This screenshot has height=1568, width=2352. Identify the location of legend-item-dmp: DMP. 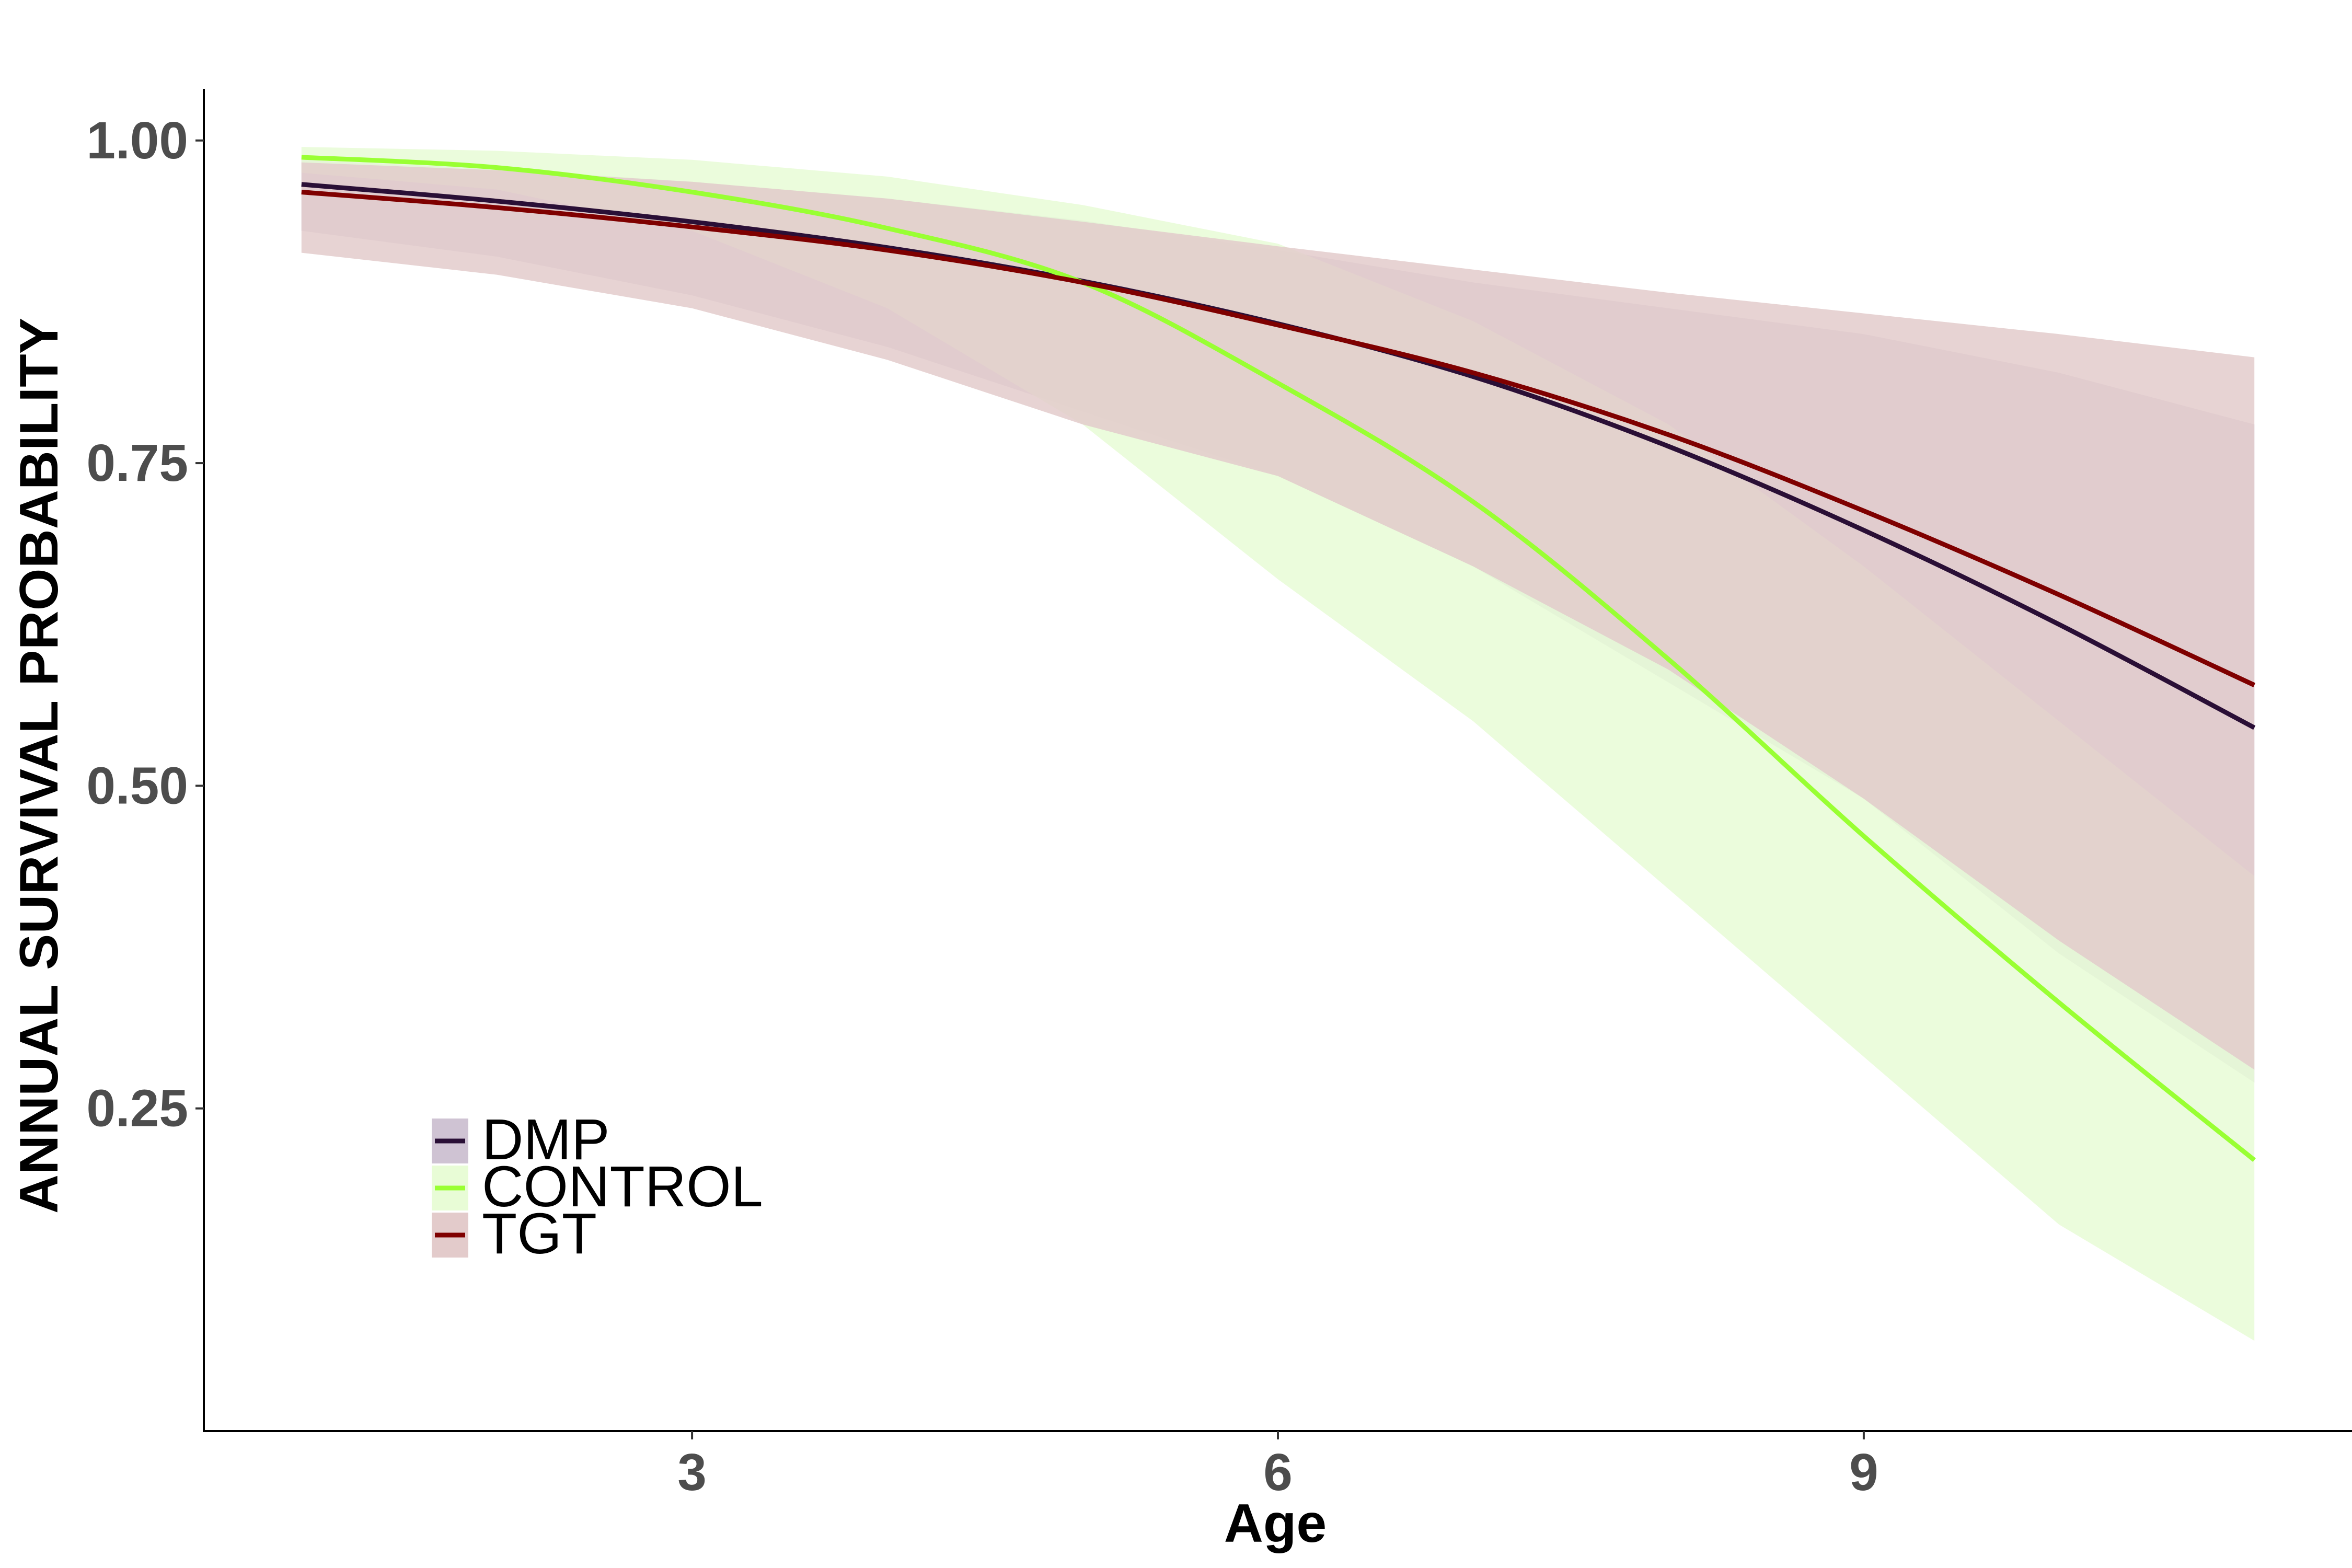
(520, 1140).